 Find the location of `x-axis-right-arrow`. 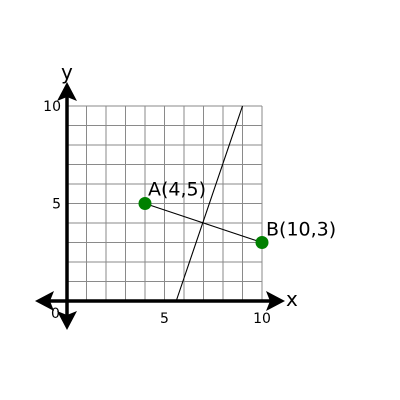

x-axis-right-arrow is located at coordinates (275, 301).